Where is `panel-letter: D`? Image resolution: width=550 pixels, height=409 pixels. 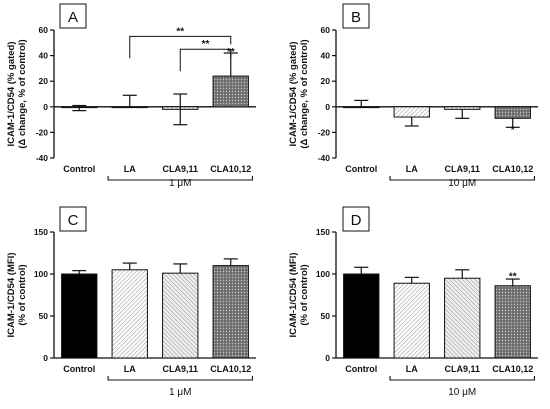
panel-letter: D is located at coordinates (356, 220).